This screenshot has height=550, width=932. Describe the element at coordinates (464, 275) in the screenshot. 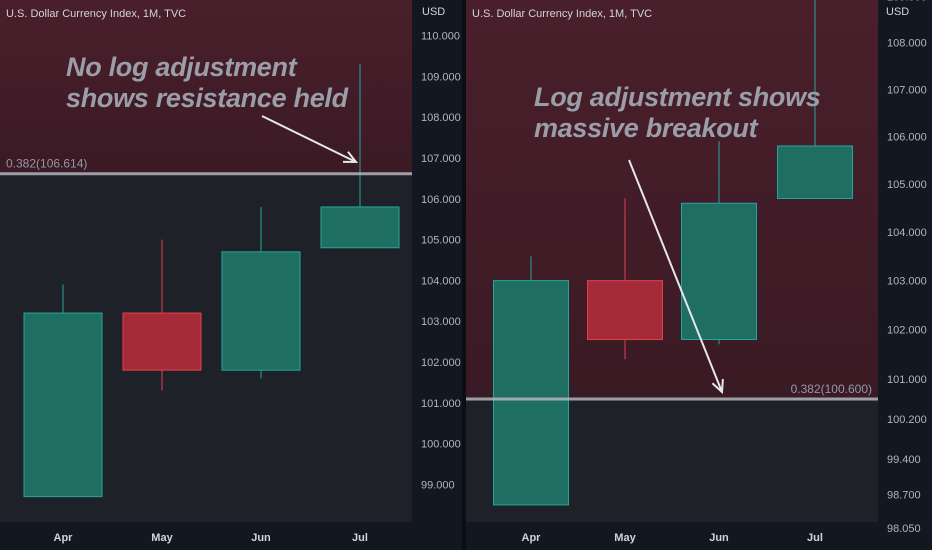

I see `panel-divider` at that location.